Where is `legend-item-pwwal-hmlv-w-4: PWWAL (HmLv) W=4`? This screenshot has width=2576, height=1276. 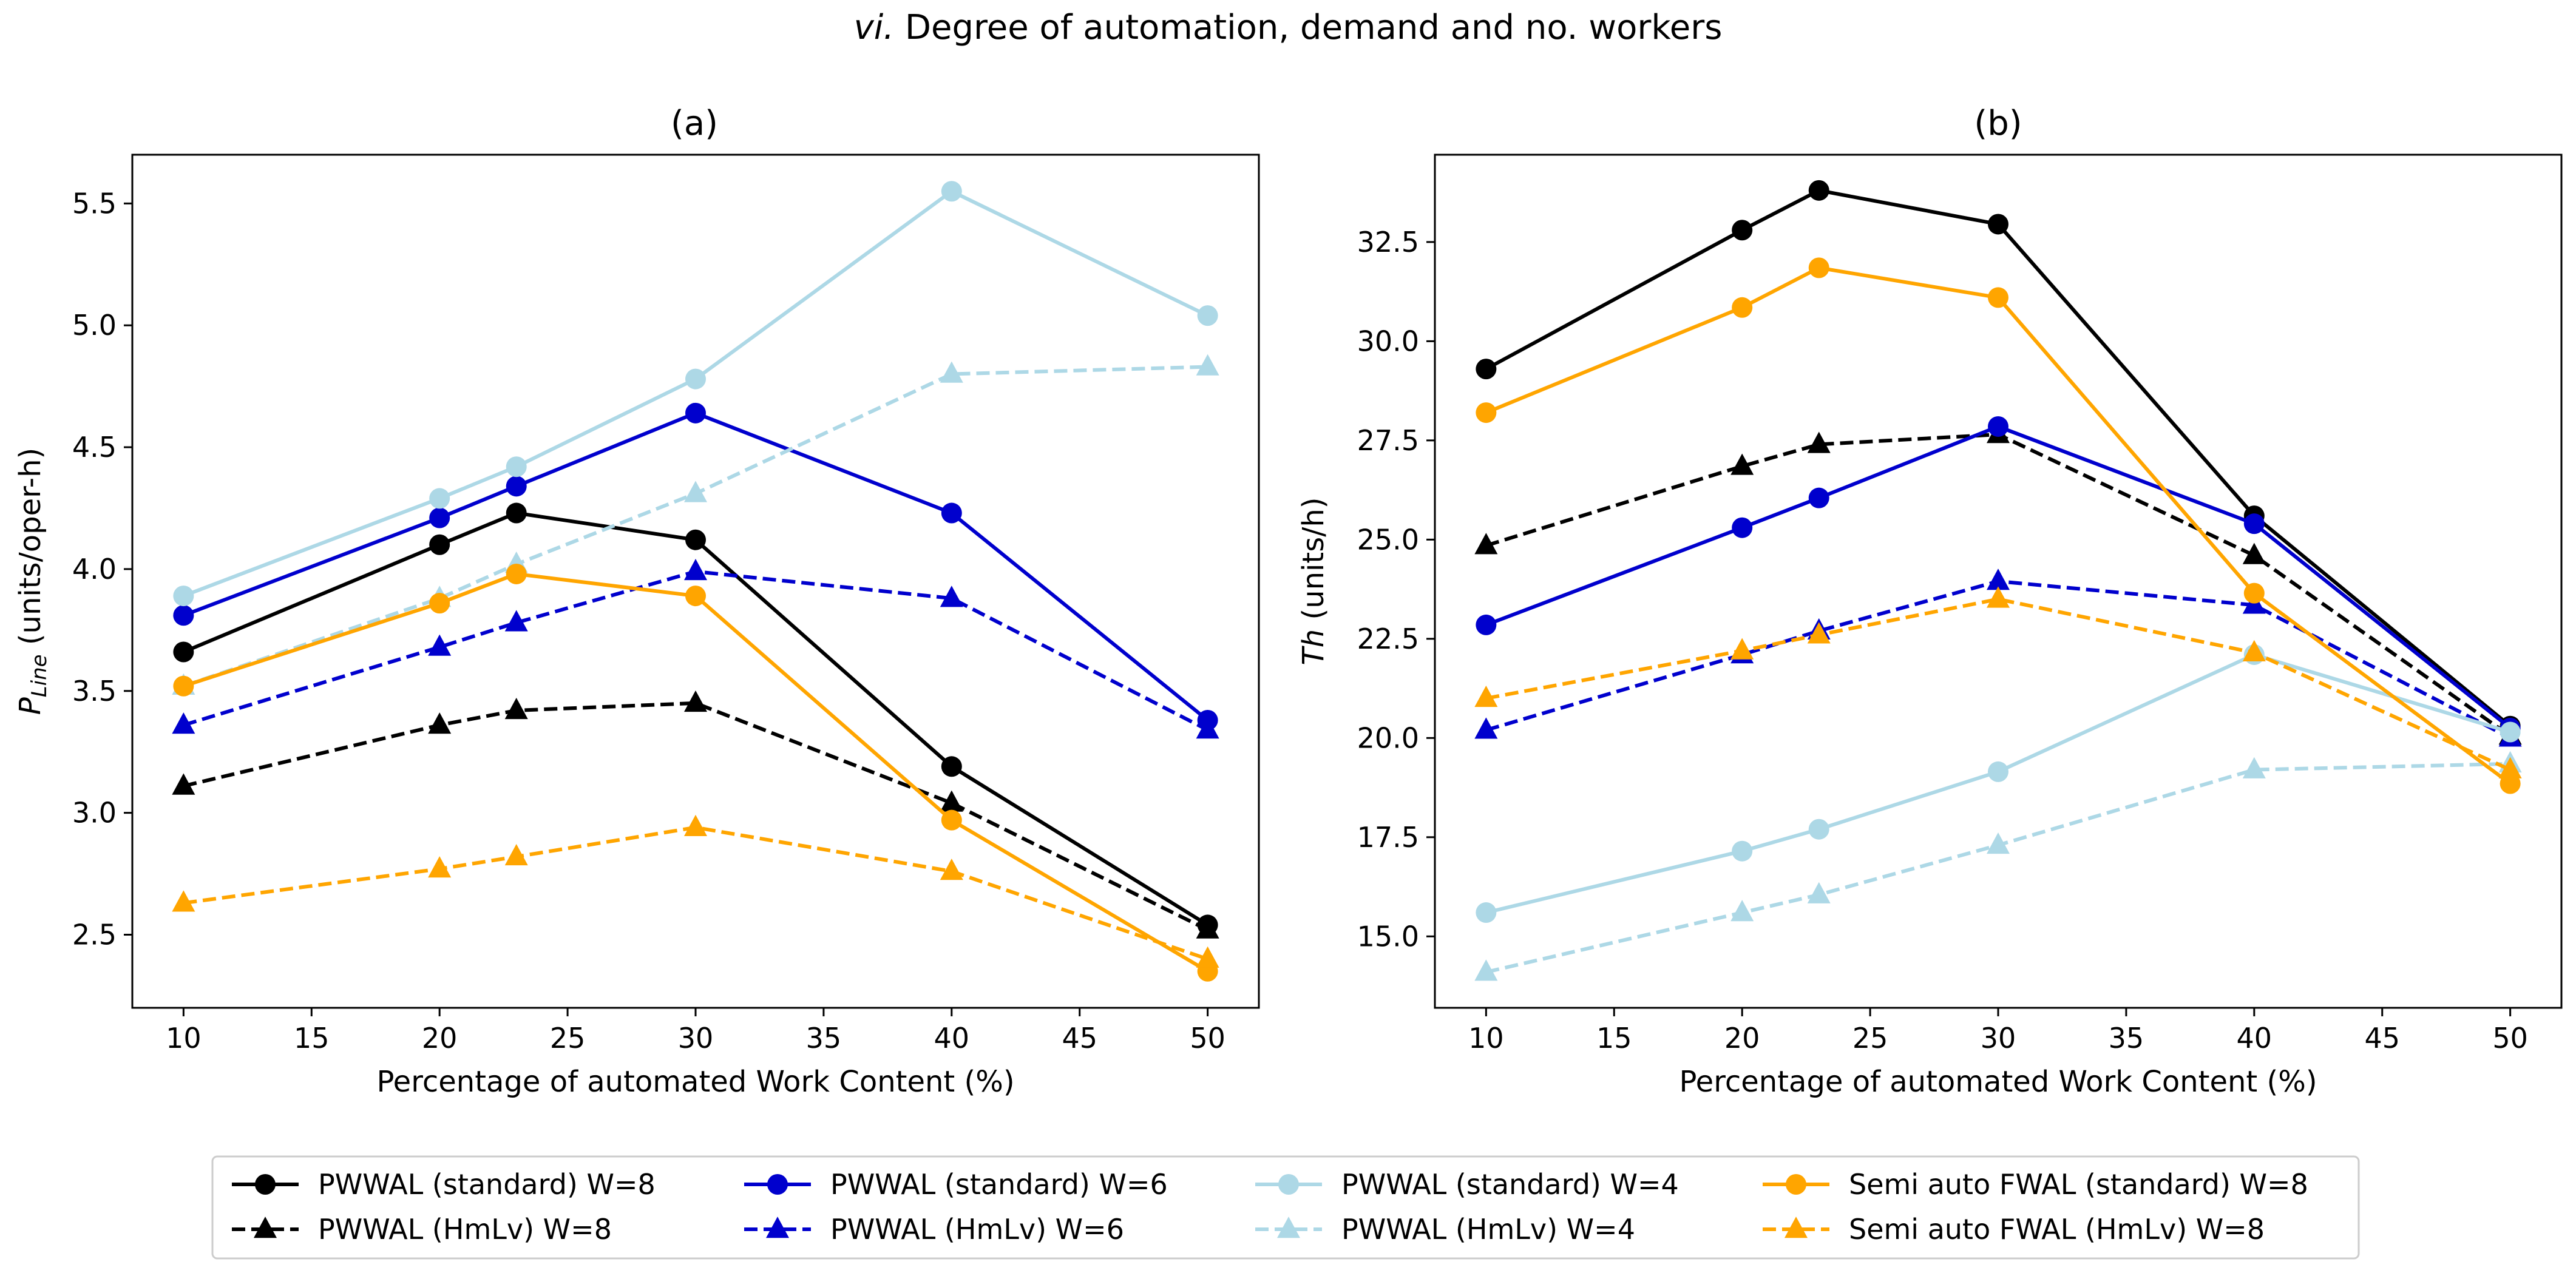
legend-item-pwwal-hmlv-w-4: PWWAL (HmLv) W=4 is located at coordinates (1445, 1229).